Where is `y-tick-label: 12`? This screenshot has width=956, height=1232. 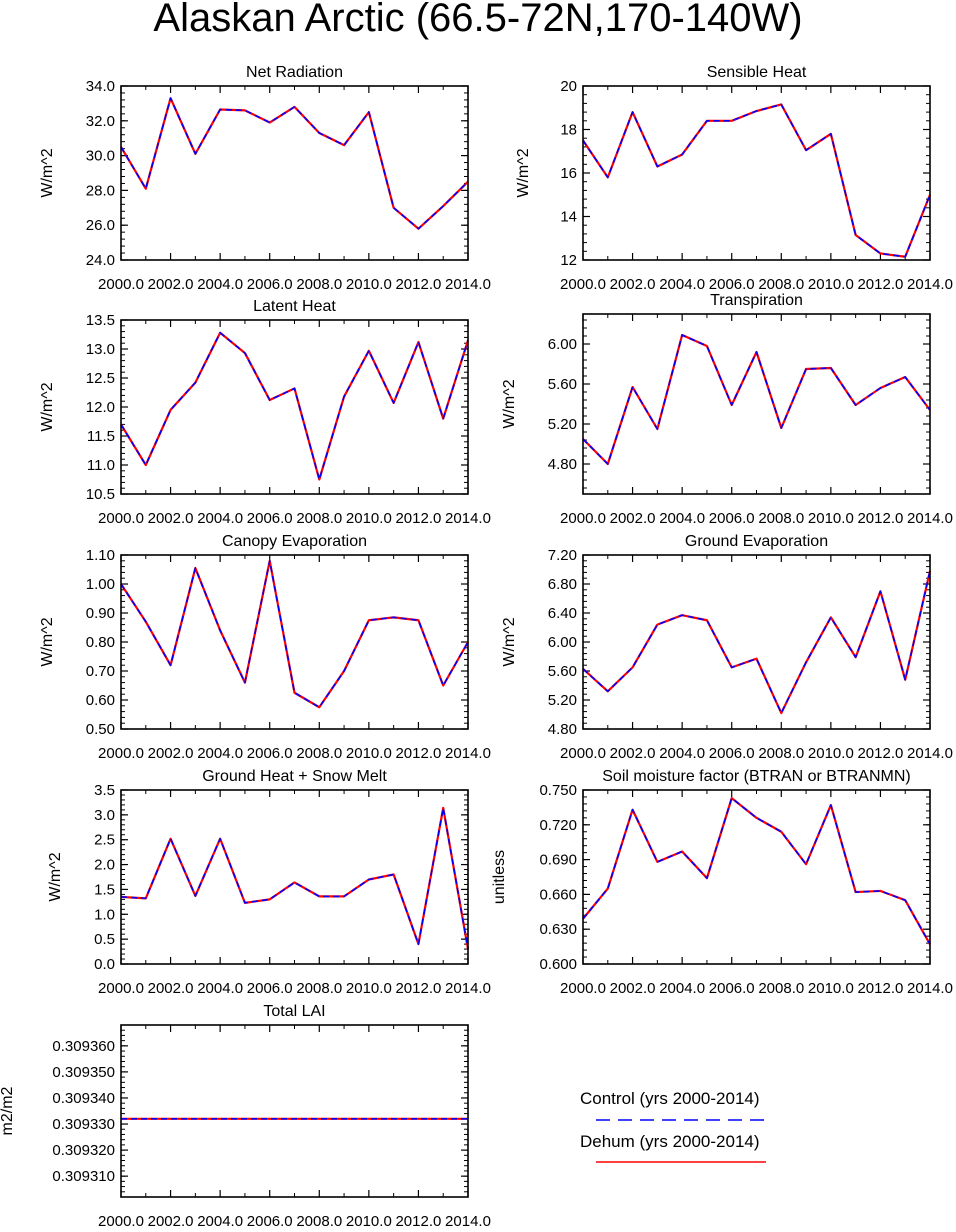 y-tick-label: 12 is located at coordinates (568, 260).